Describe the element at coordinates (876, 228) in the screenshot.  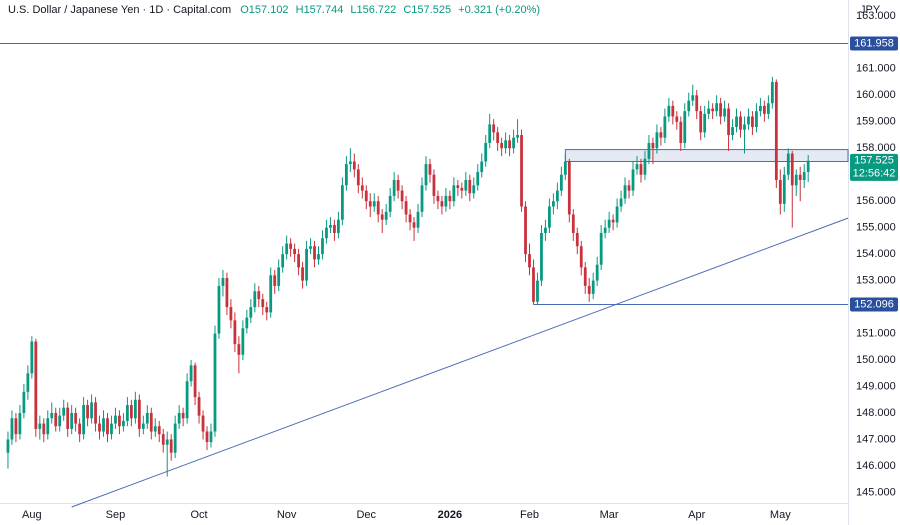
I see `y-tick-label: 155.000` at that location.